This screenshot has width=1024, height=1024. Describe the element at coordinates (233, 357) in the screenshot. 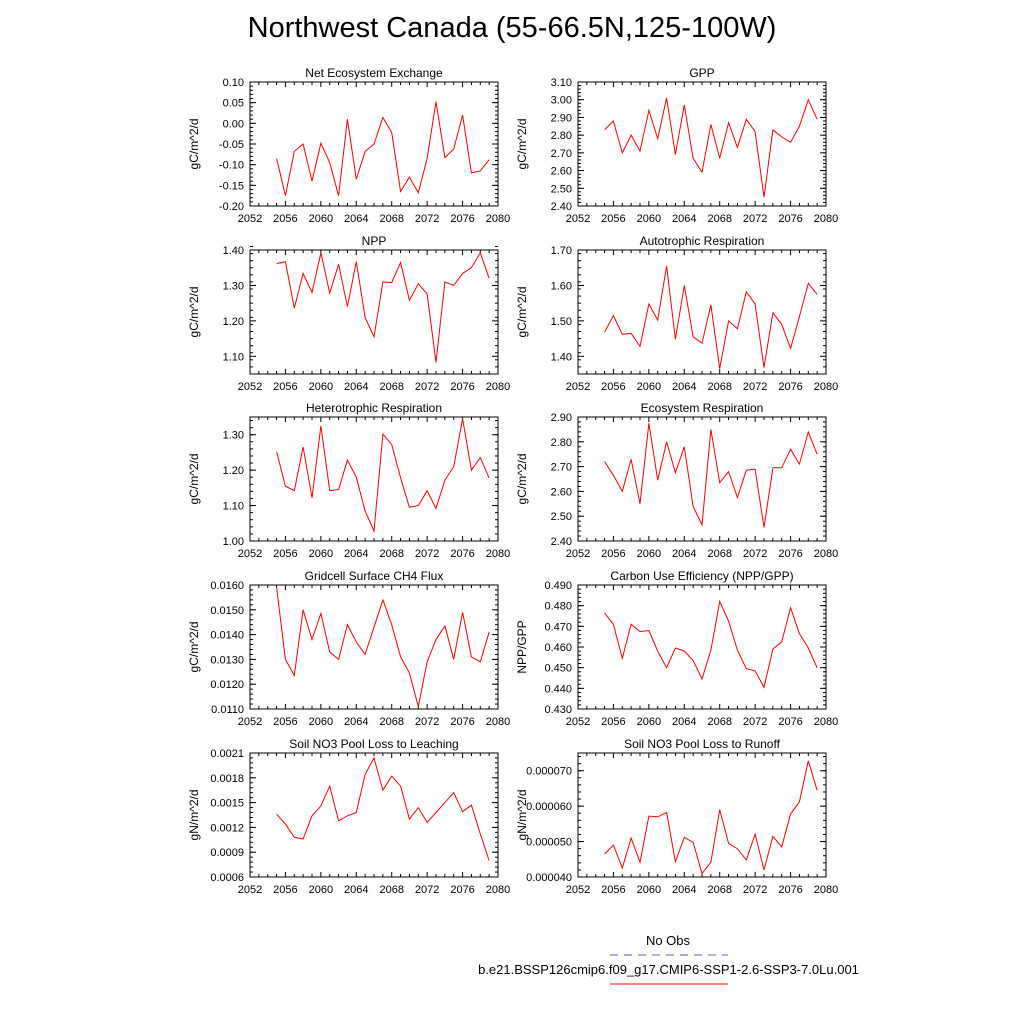

I see `y-tick-label: 1.10` at that location.